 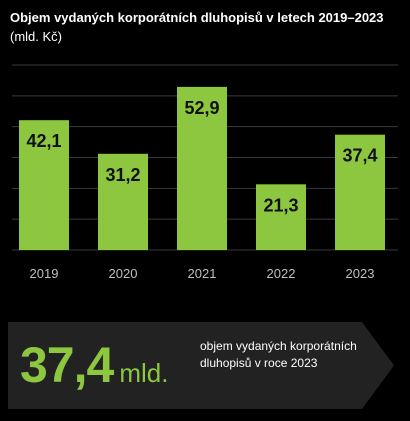 I want to click on bar-value-label: 42,1, so click(x=43, y=141).